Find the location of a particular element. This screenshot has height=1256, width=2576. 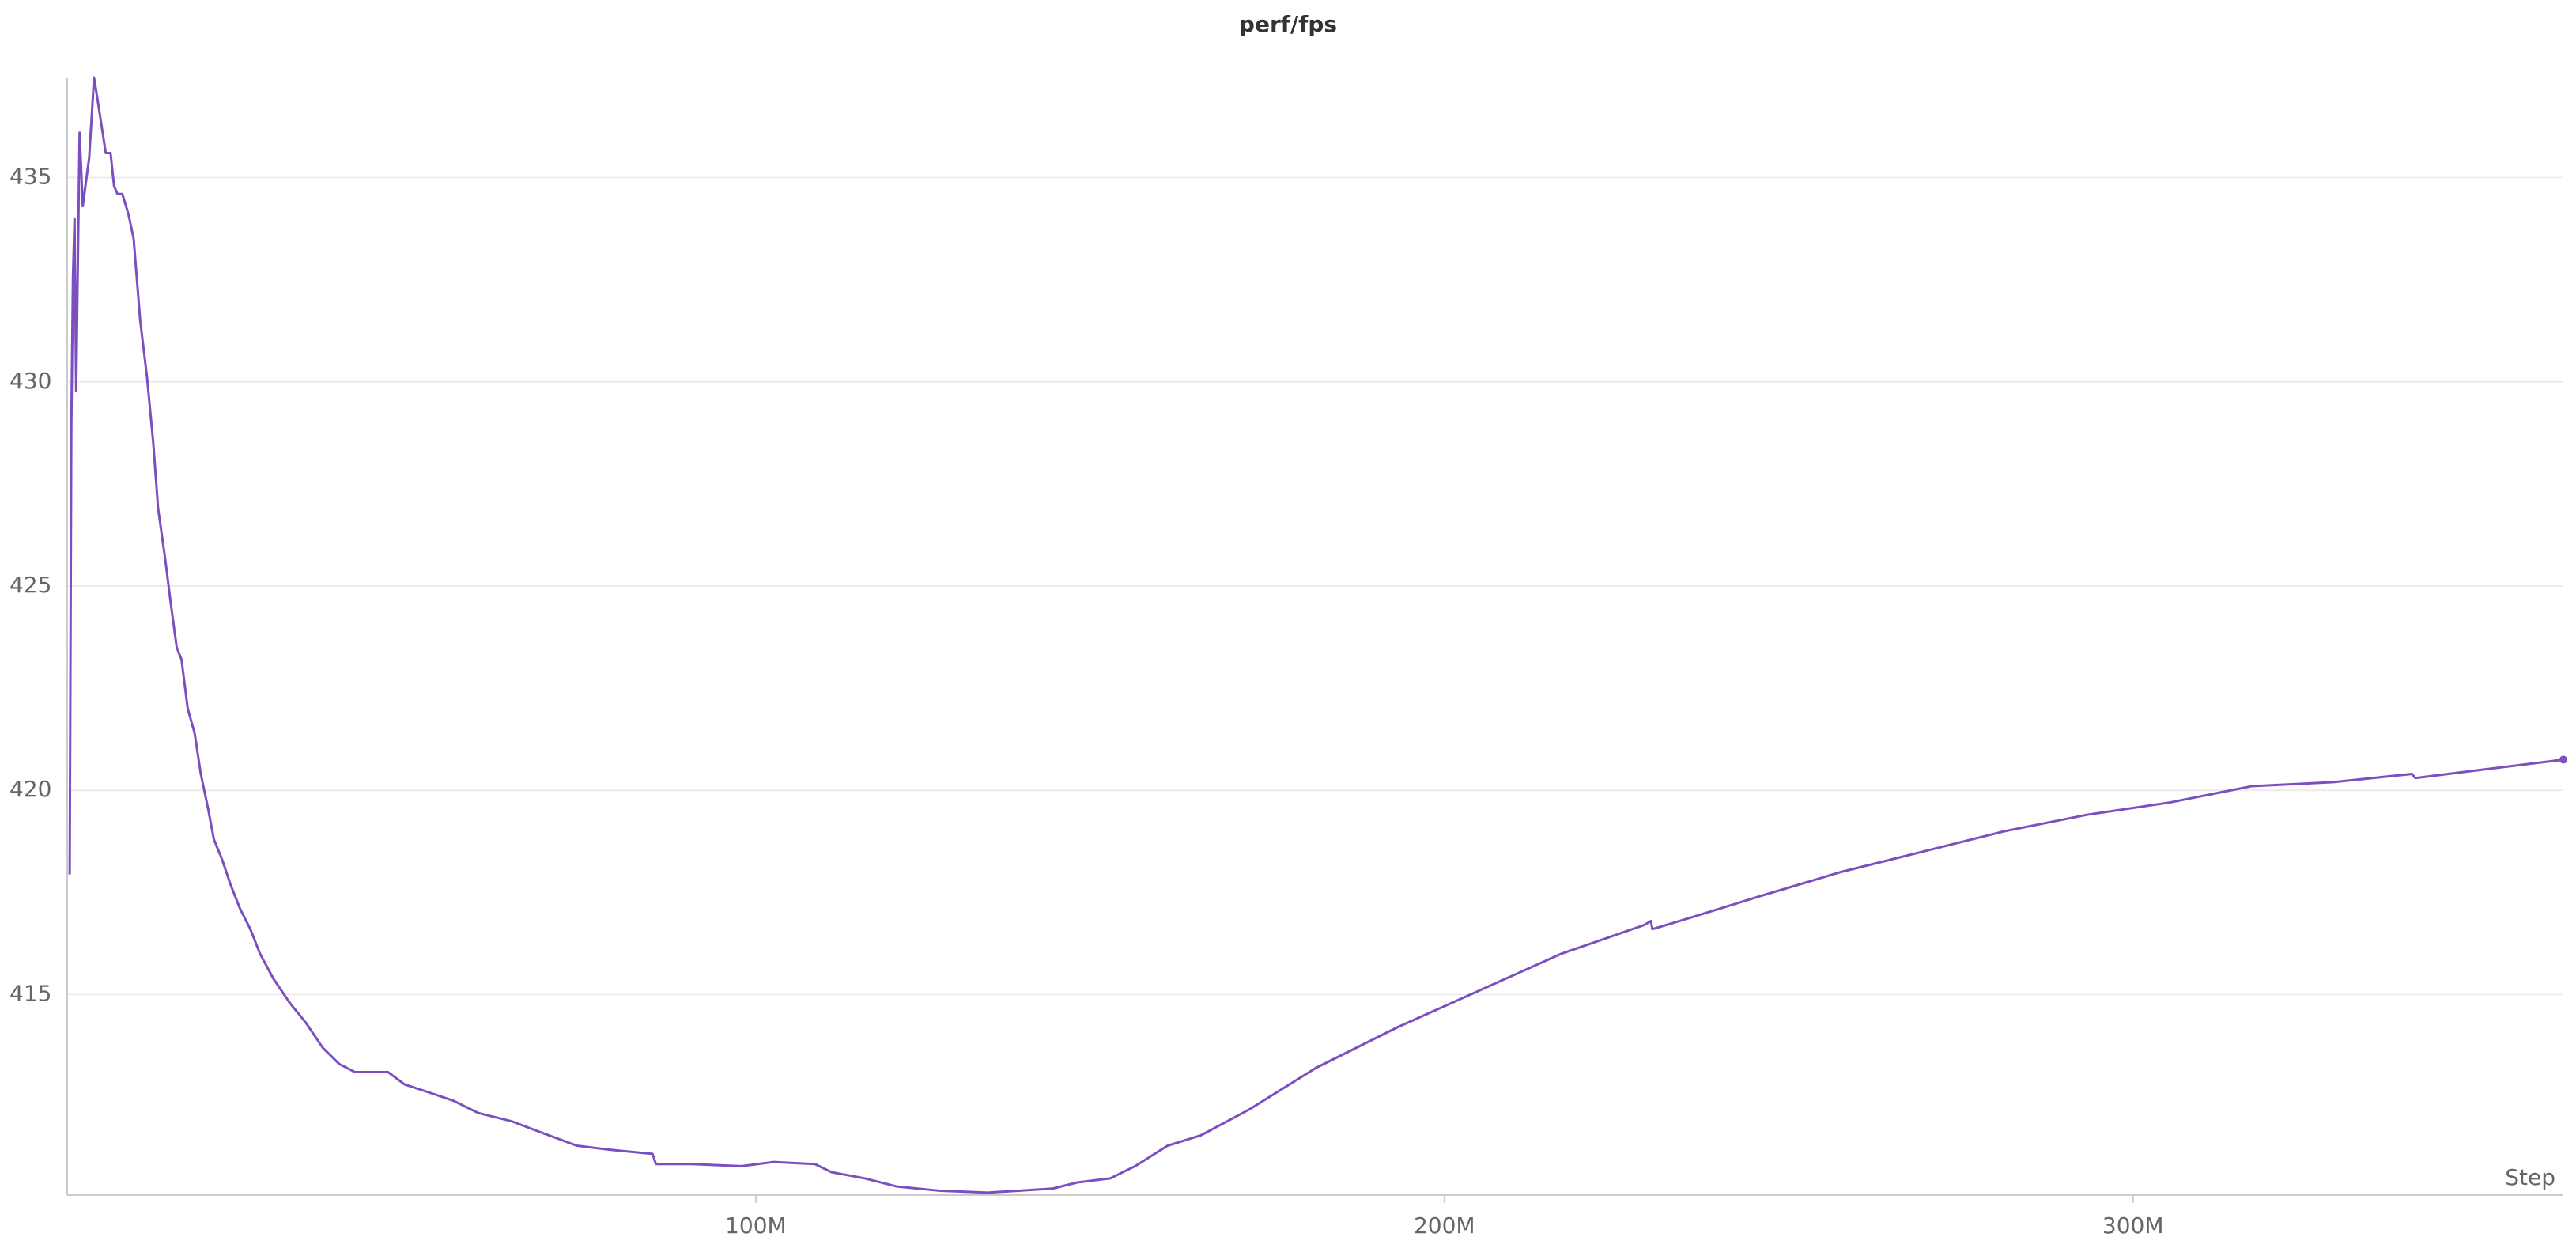

y-tick-label: 425 is located at coordinates (30, 585).